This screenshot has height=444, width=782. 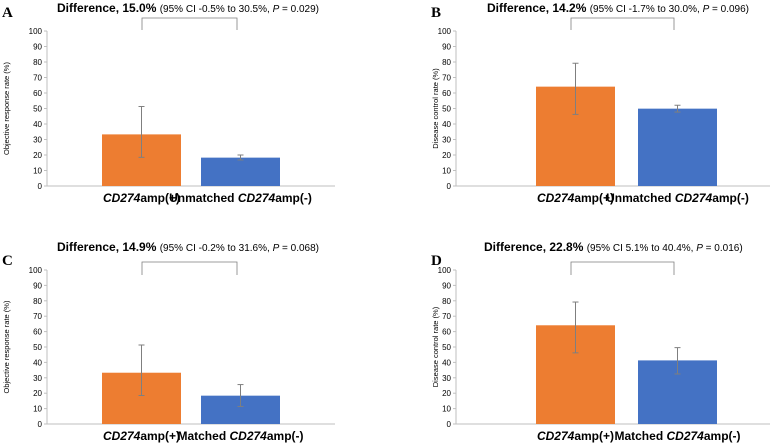 I want to click on p-value: = 0.096), so click(x=729, y=9).